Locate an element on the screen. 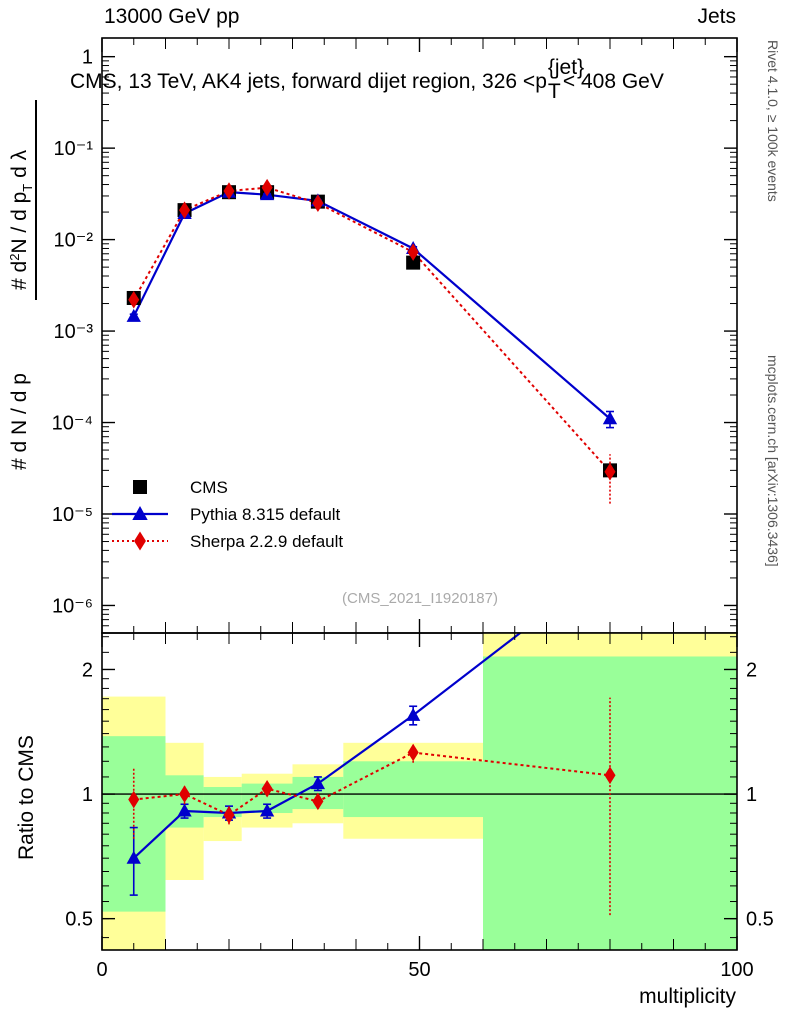  plot-title-subscript: T is located at coordinates (554, 91).